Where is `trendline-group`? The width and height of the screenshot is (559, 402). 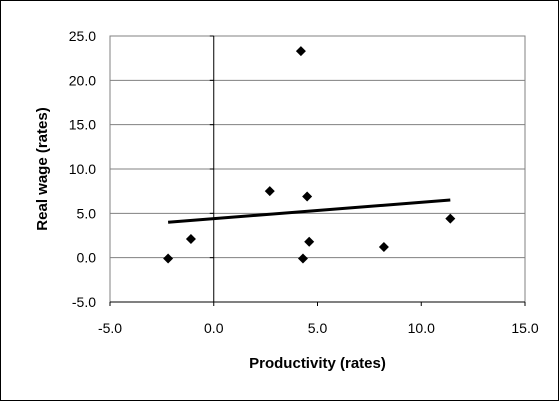
trendline-group is located at coordinates (309, 211).